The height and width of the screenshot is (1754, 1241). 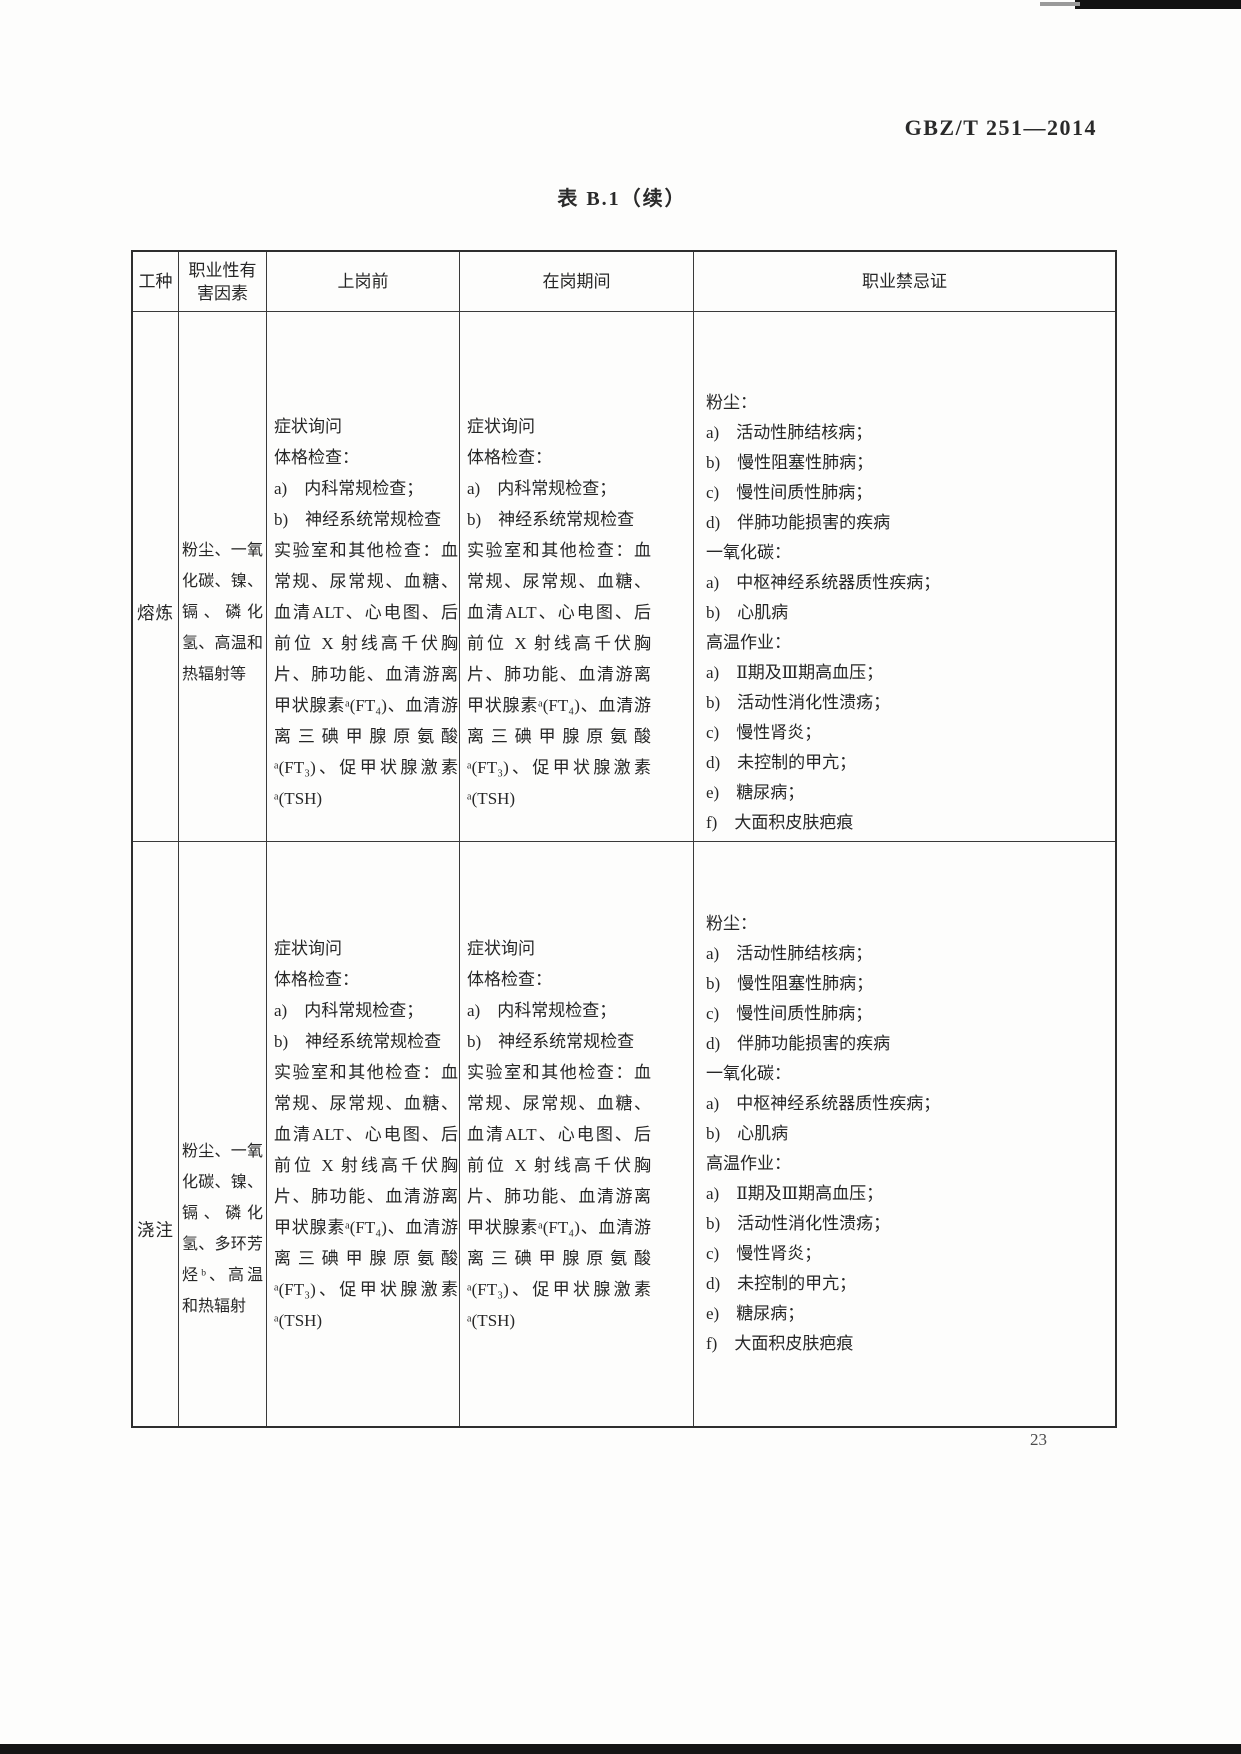 What do you see at coordinates (156, 282) in the screenshot?
I see `header-job: 工种` at bounding box center [156, 282].